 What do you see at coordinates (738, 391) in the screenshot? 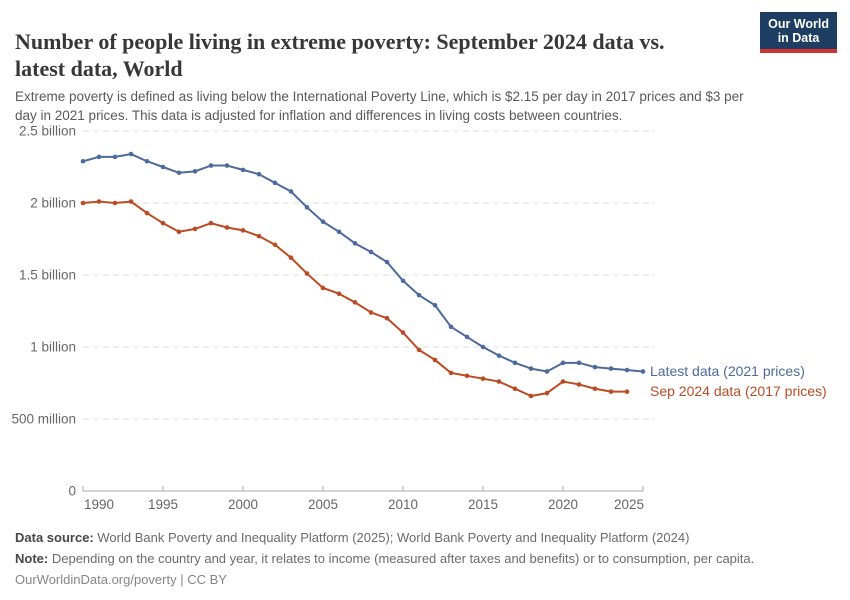
I see `legend-sep-2024-data-2017-prices: Sep 2024 data (2017 prices)` at bounding box center [738, 391].